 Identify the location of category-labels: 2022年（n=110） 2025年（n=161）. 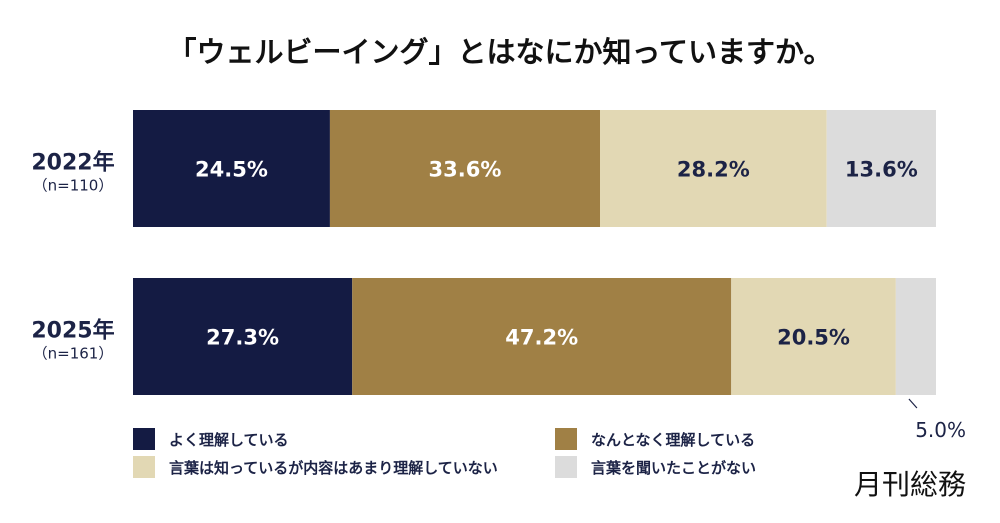
(72, 256).